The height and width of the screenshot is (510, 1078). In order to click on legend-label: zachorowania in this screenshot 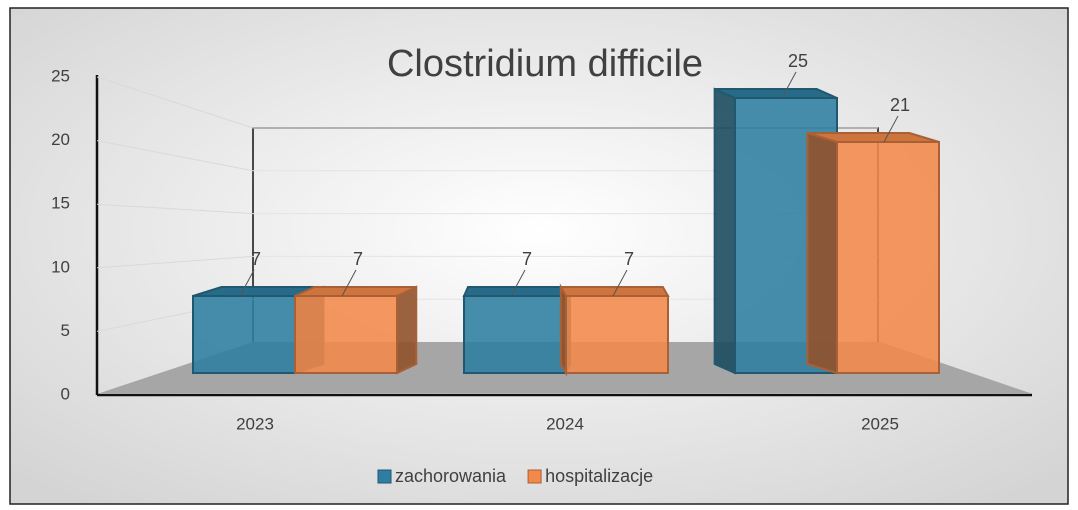, I will do `click(451, 476)`.